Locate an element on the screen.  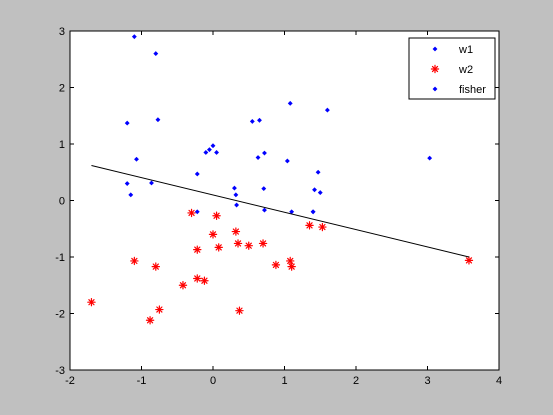
y-tick-label: -2 is located at coordinates (60, 315).